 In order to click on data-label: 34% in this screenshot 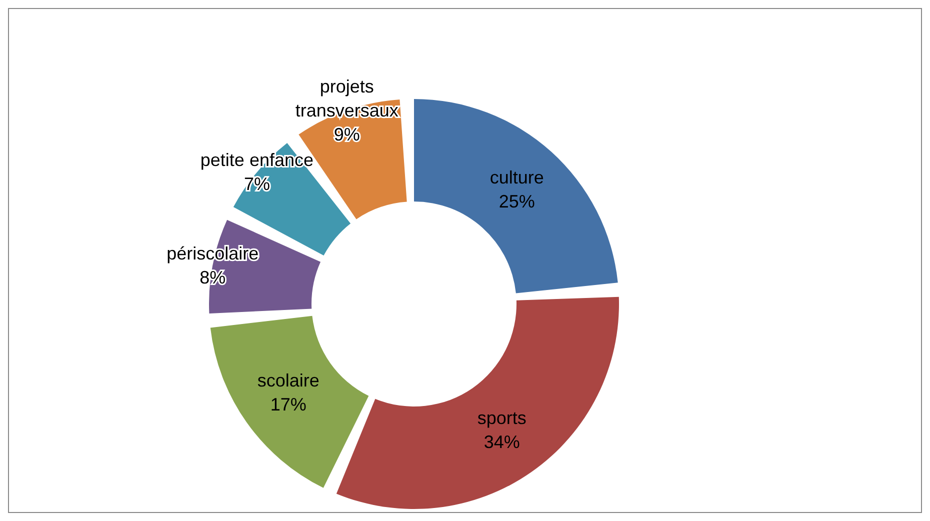, I will do `click(502, 442)`.